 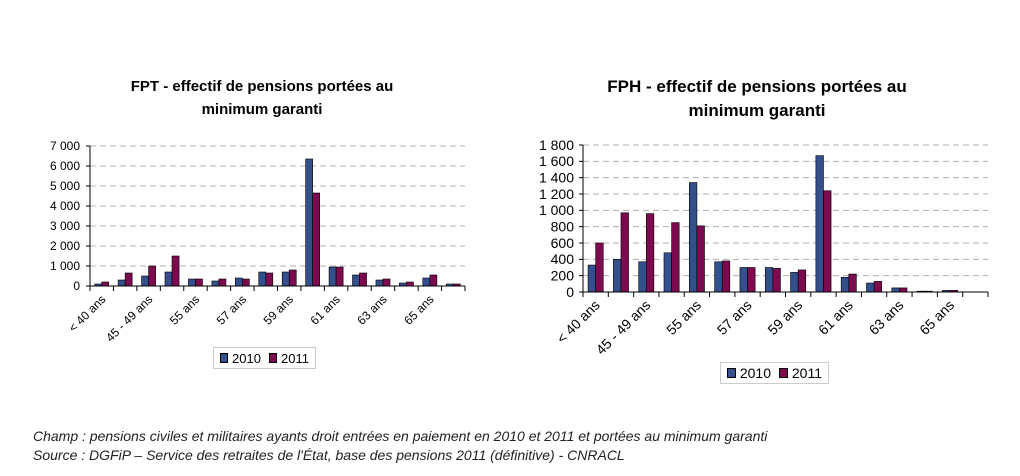 I want to click on y-tick-label: 5 000, so click(x=65, y=186).